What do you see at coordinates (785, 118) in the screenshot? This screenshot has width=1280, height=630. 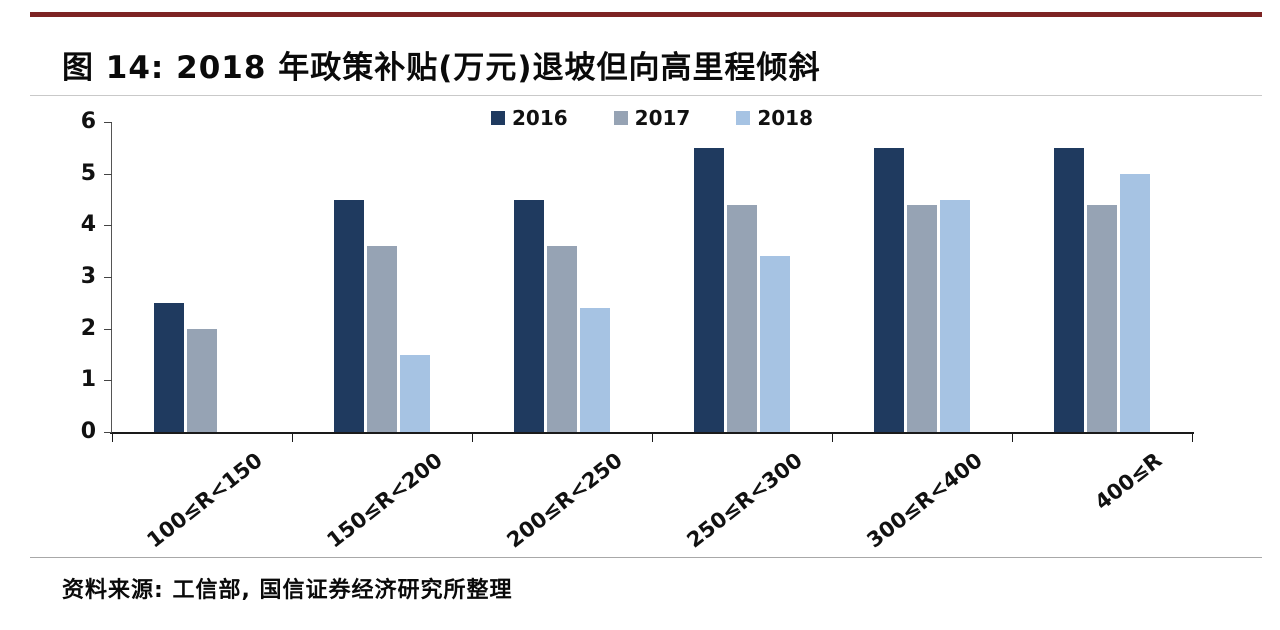 I see `legend-label-2018: 2018` at bounding box center [785, 118].